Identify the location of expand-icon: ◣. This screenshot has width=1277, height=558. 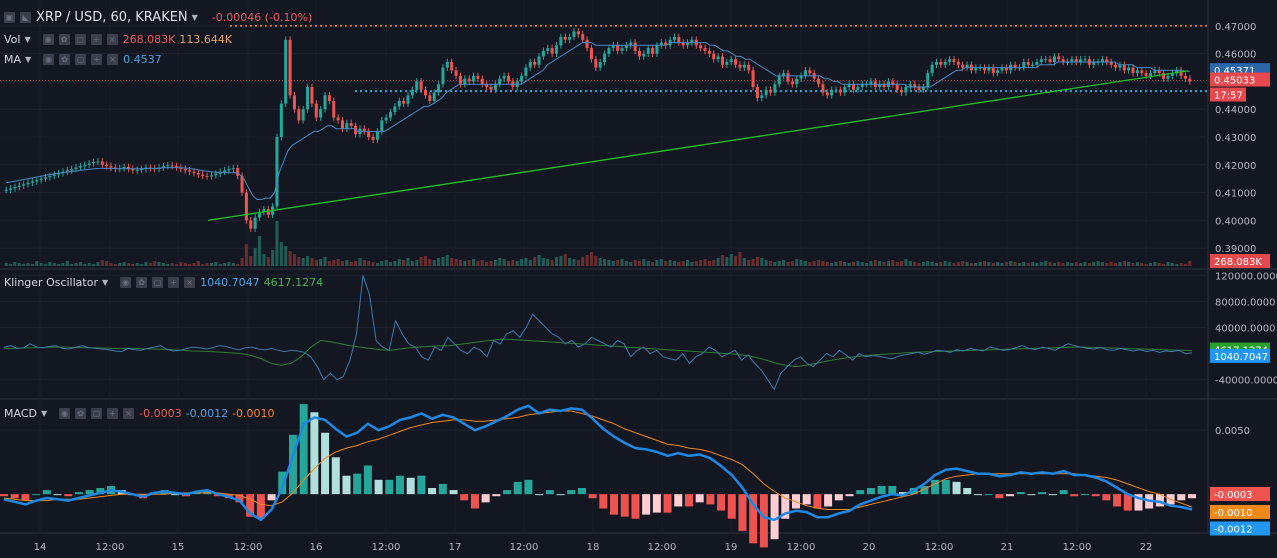
(25, 17).